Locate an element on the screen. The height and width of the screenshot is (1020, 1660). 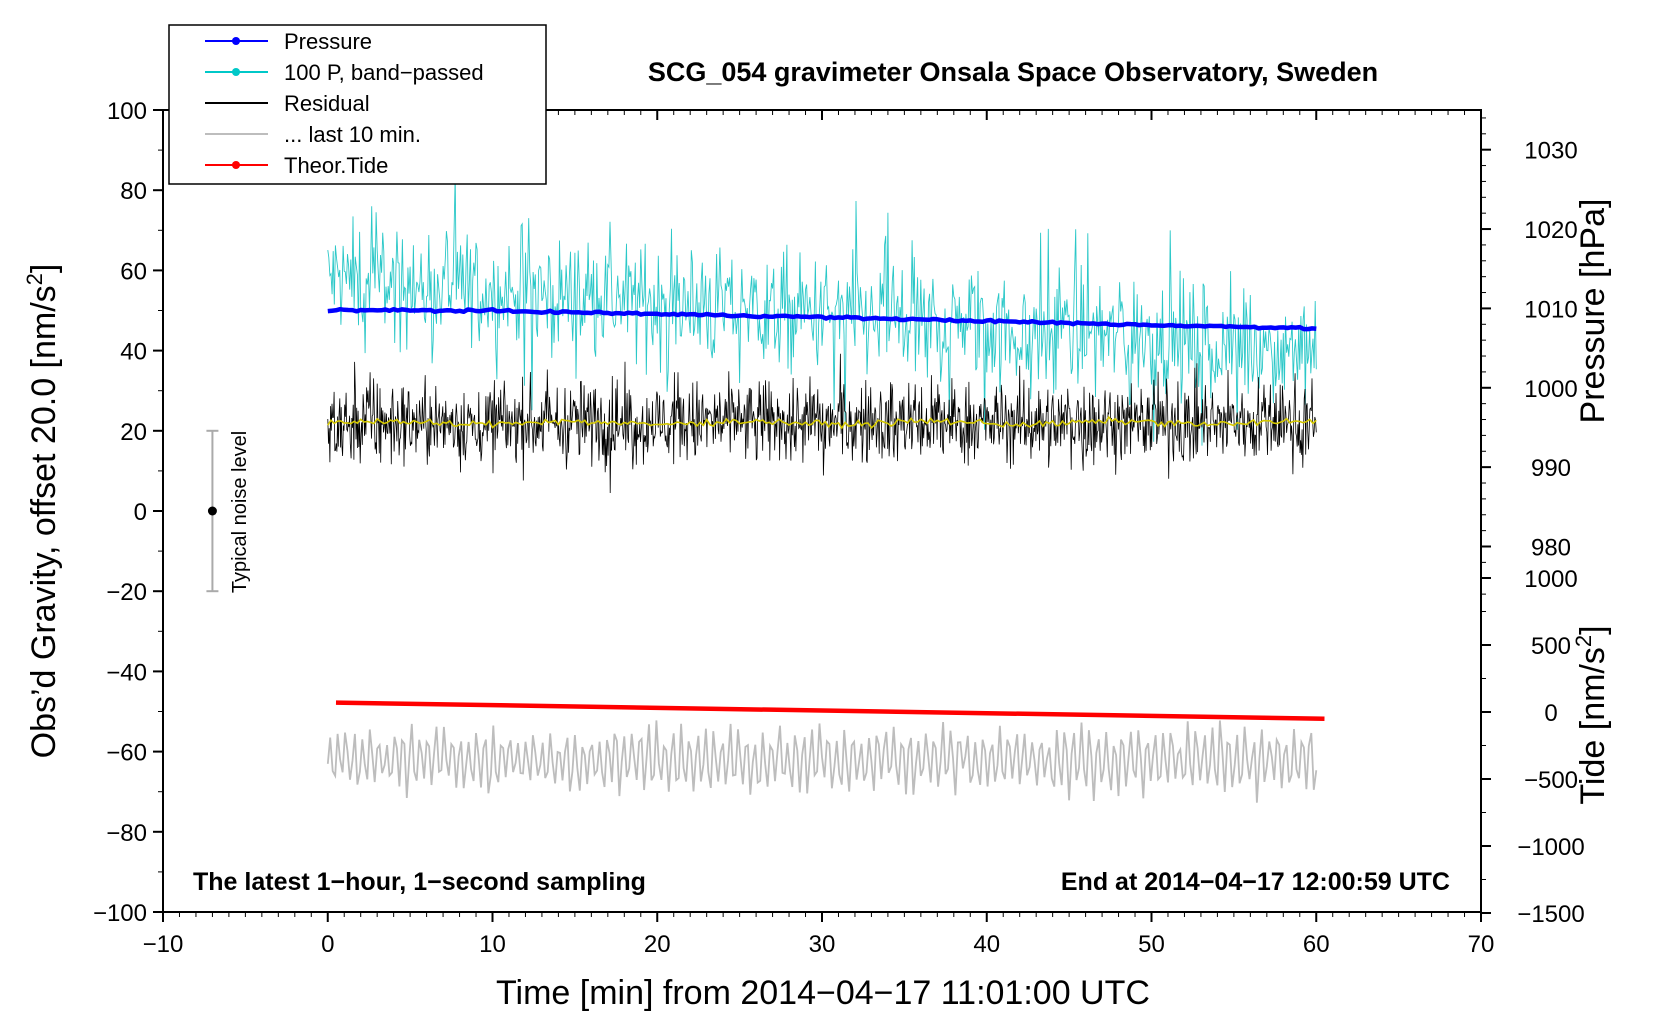
x-tick-label: 60 is located at coordinates (1316, 944).